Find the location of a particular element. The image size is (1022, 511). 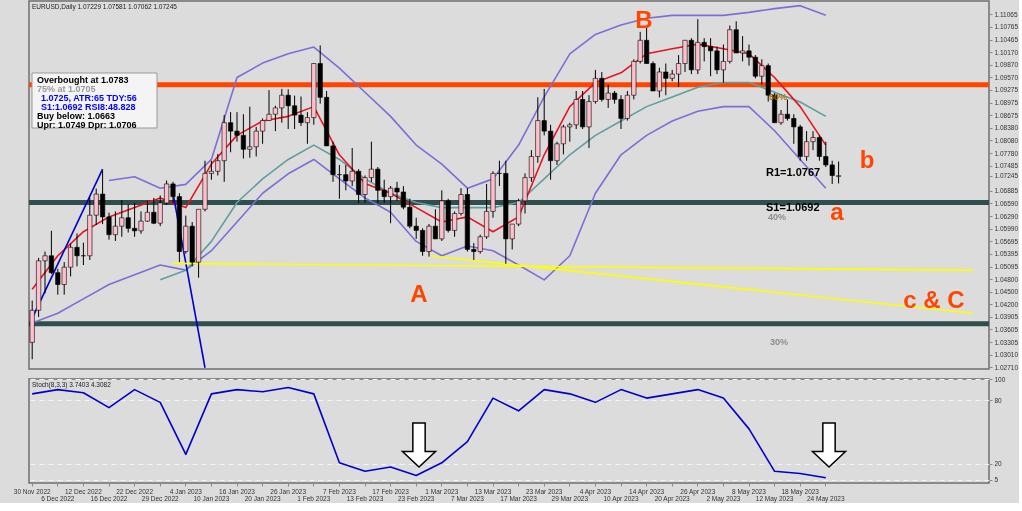

annotation: 30% is located at coordinates (779, 342).